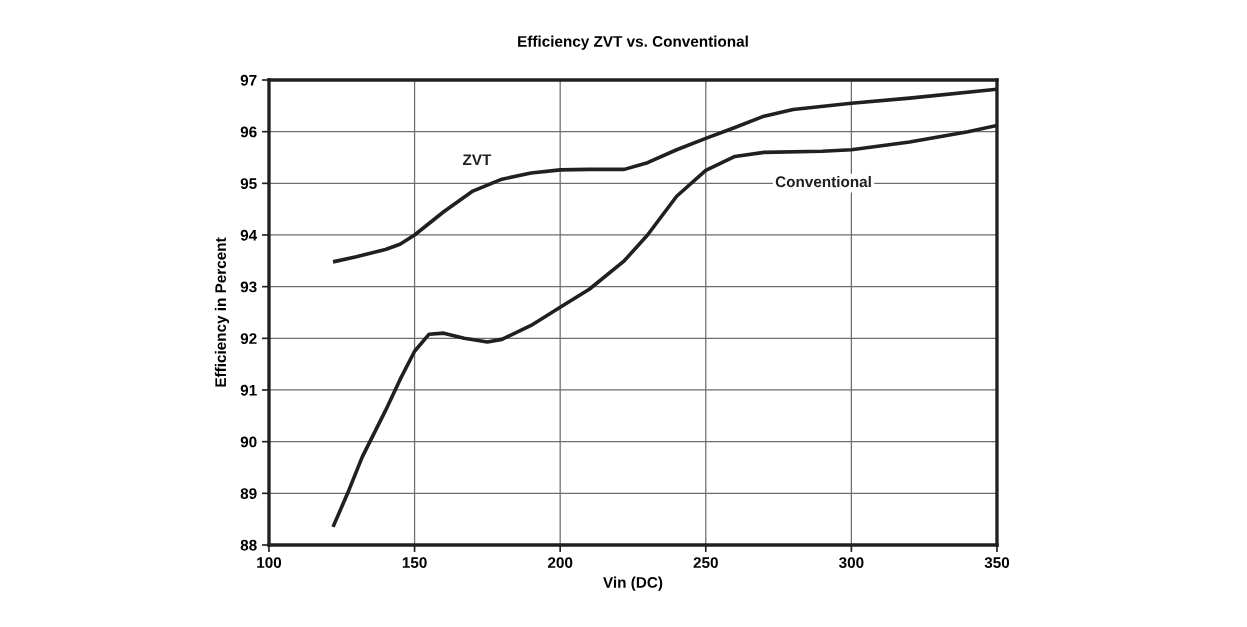 The image size is (1247, 627). What do you see at coordinates (248, 339) in the screenshot?
I see `y-tick-label: 92` at bounding box center [248, 339].